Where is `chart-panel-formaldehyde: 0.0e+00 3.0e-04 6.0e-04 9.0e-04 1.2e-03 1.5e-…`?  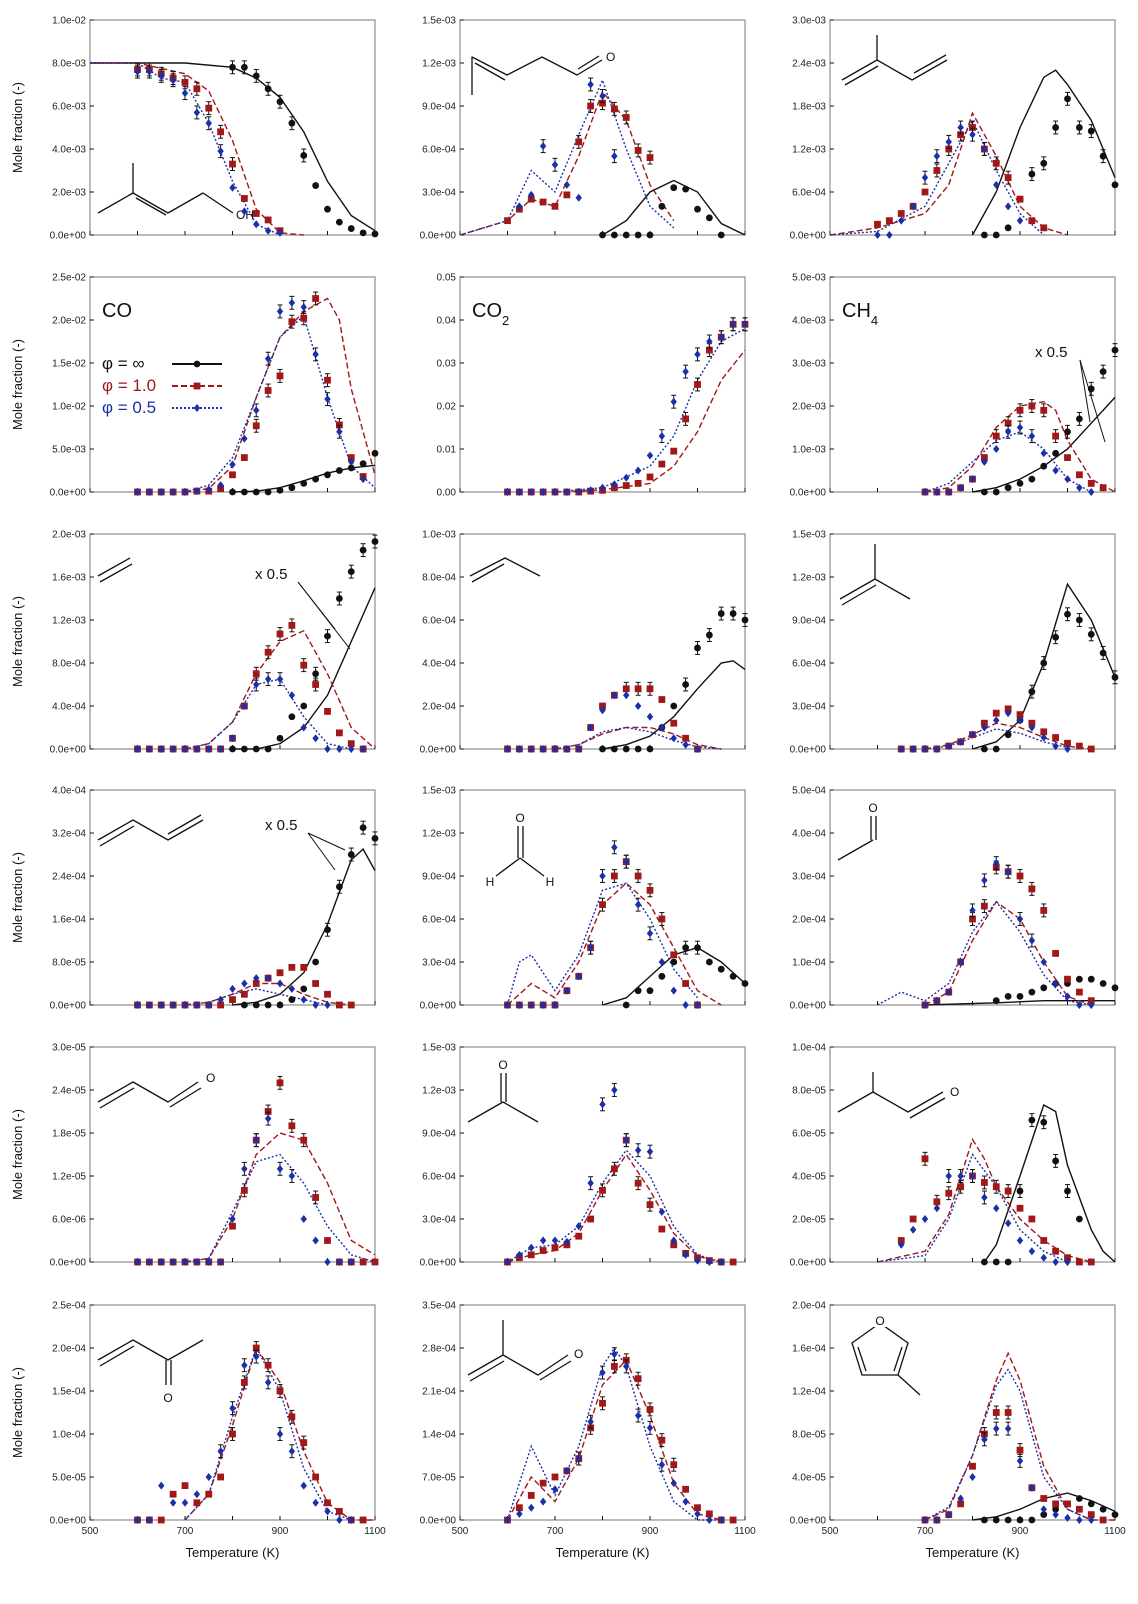 chart-panel-formaldehyde: 0.0e+00 3.0e-04 6.0e-04 9.0e-04 1.2e-03 1.5e-… is located at coordinates (584, 899).